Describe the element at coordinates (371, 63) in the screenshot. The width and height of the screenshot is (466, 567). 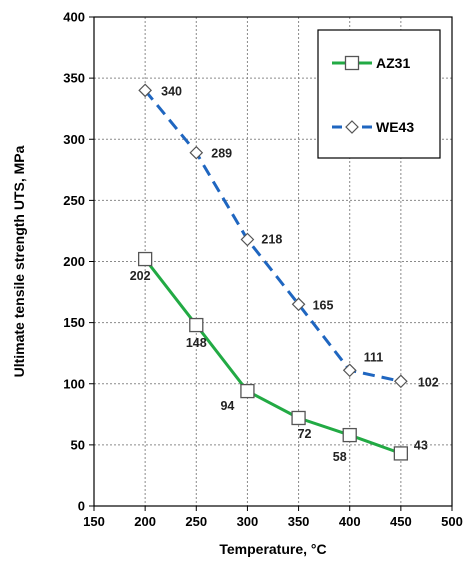
I see `legend-item: AZ31` at that location.